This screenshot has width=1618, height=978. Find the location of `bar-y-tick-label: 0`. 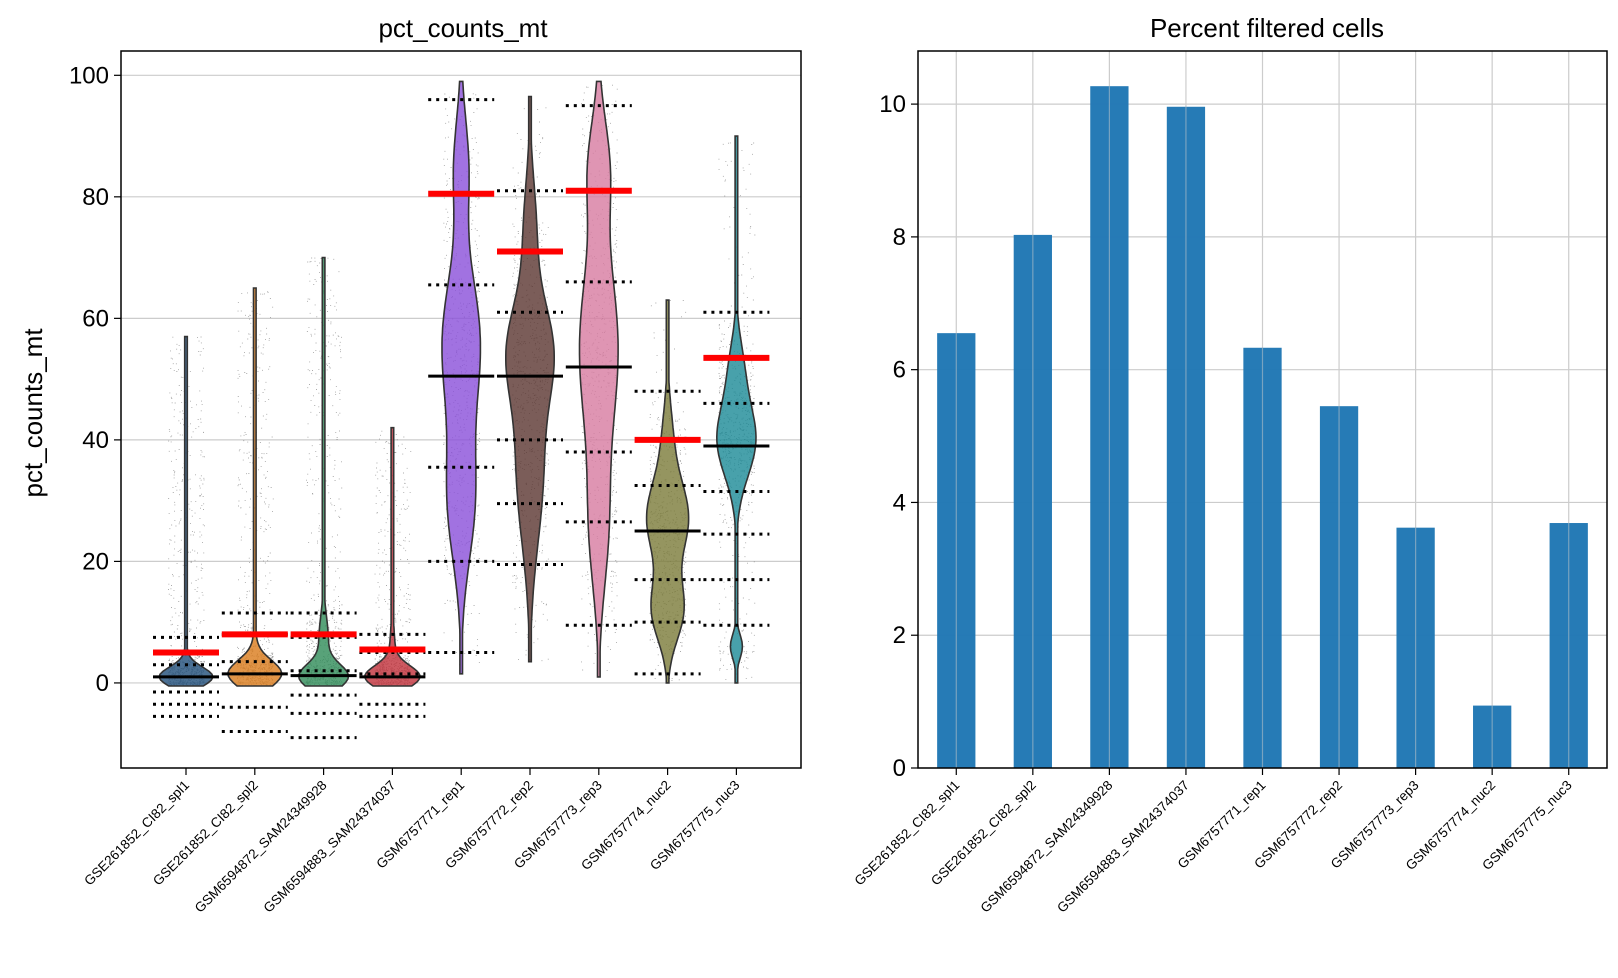

bar-y-tick-label: 0 is located at coordinates (899, 768).